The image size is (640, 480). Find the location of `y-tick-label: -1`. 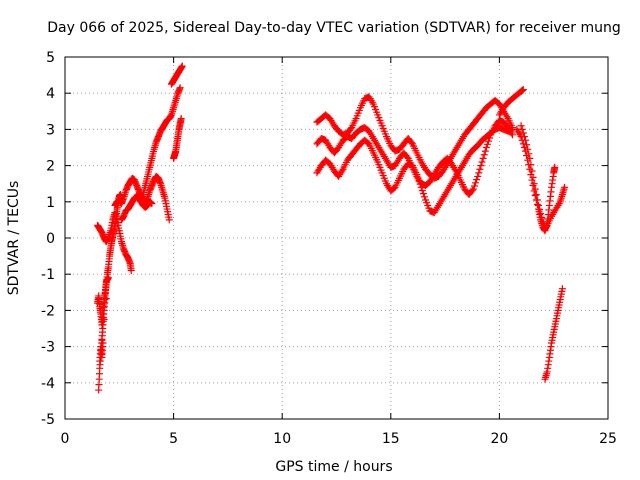

y-tick-label: -1 is located at coordinates (48, 275).